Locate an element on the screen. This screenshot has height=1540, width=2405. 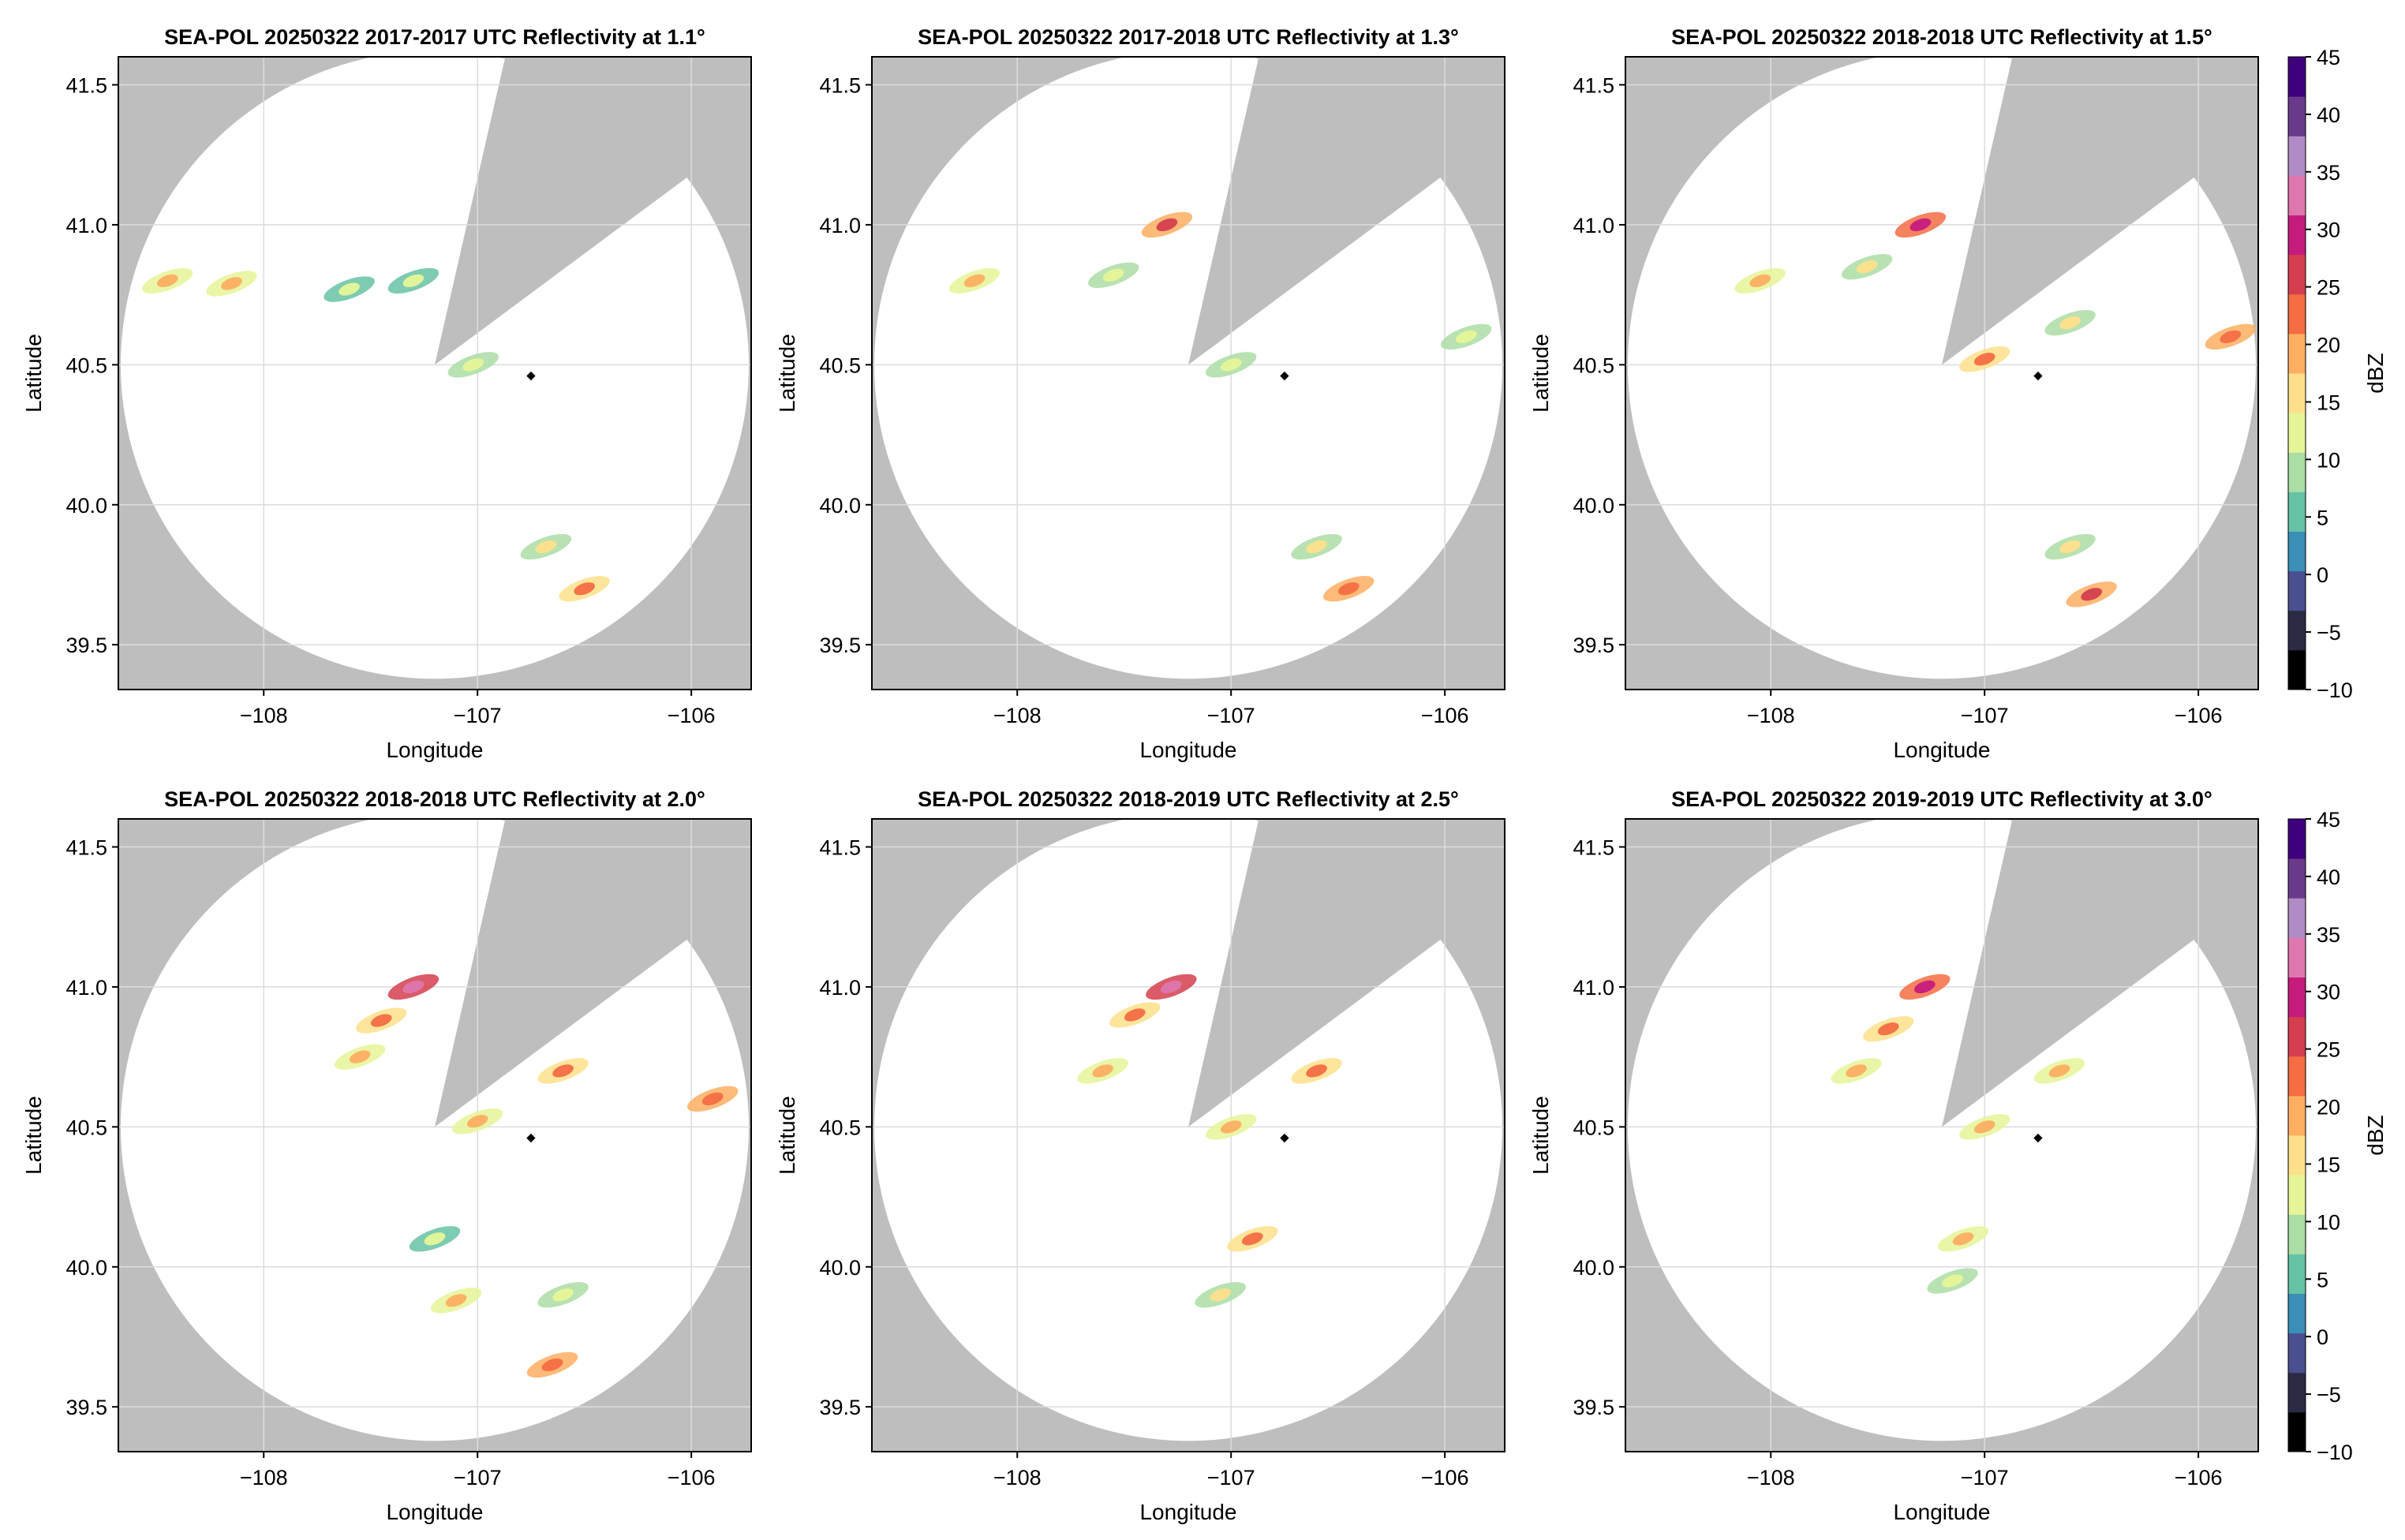
colorbar-frame is located at coordinates (2296, 373).